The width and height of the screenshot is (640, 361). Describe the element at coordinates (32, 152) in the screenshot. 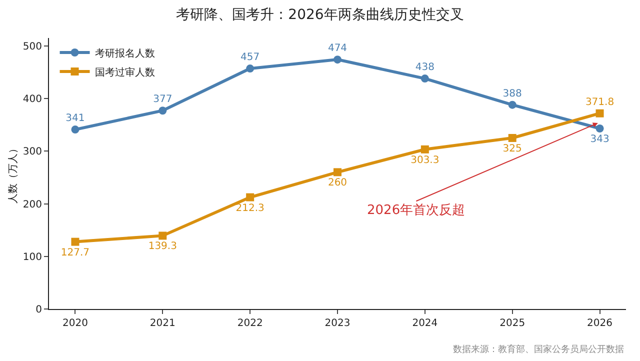

I see `y-tick-label: 300` at that location.